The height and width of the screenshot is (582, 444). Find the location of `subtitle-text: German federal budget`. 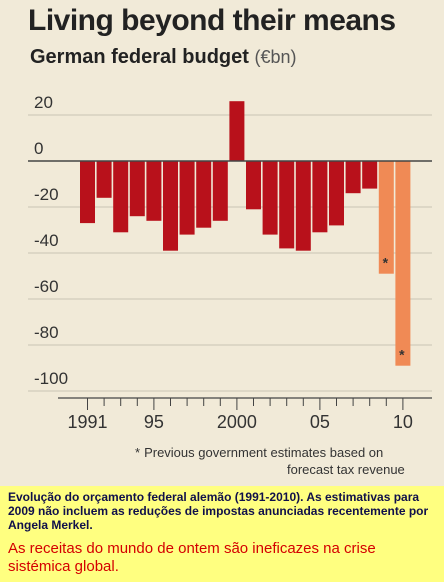

subtitle-text: German federal budget is located at coordinates (139, 57).